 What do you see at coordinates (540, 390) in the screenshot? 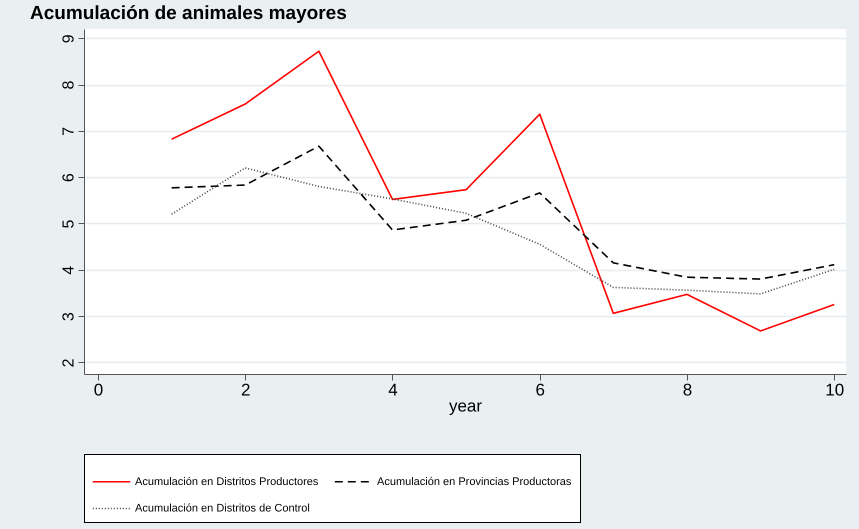
I see `x-tick-label: 6` at bounding box center [540, 390].